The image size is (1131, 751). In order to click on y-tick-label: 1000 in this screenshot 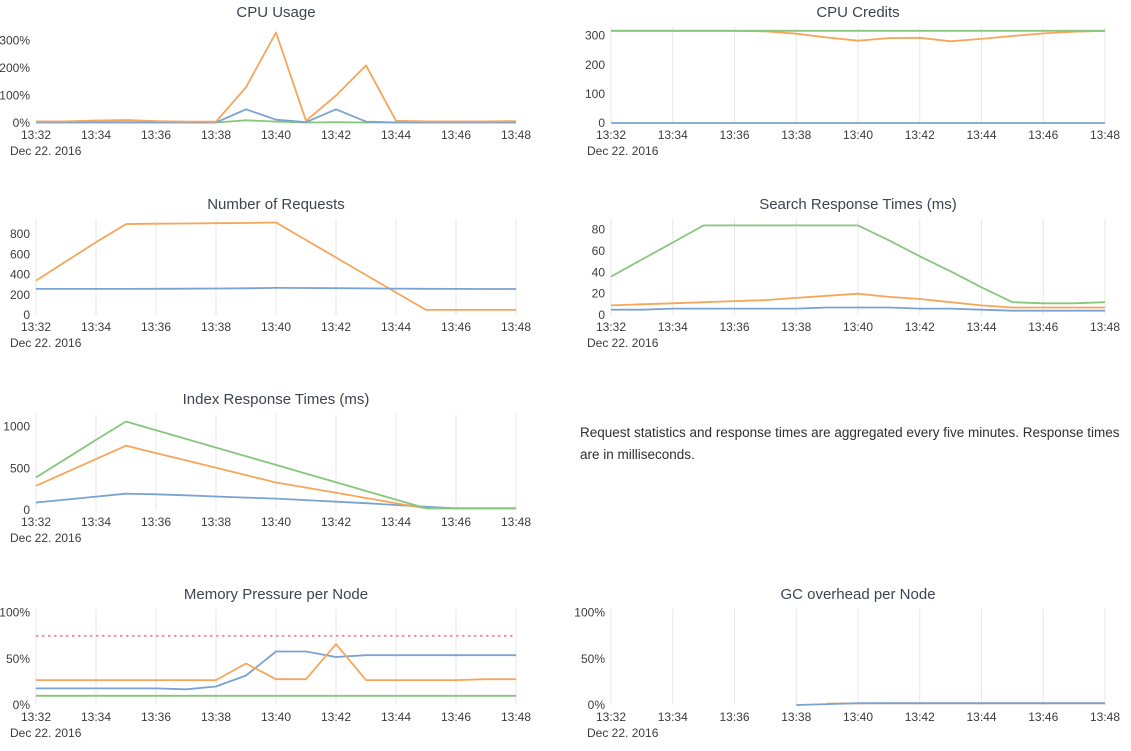, I will do `click(16, 427)`.